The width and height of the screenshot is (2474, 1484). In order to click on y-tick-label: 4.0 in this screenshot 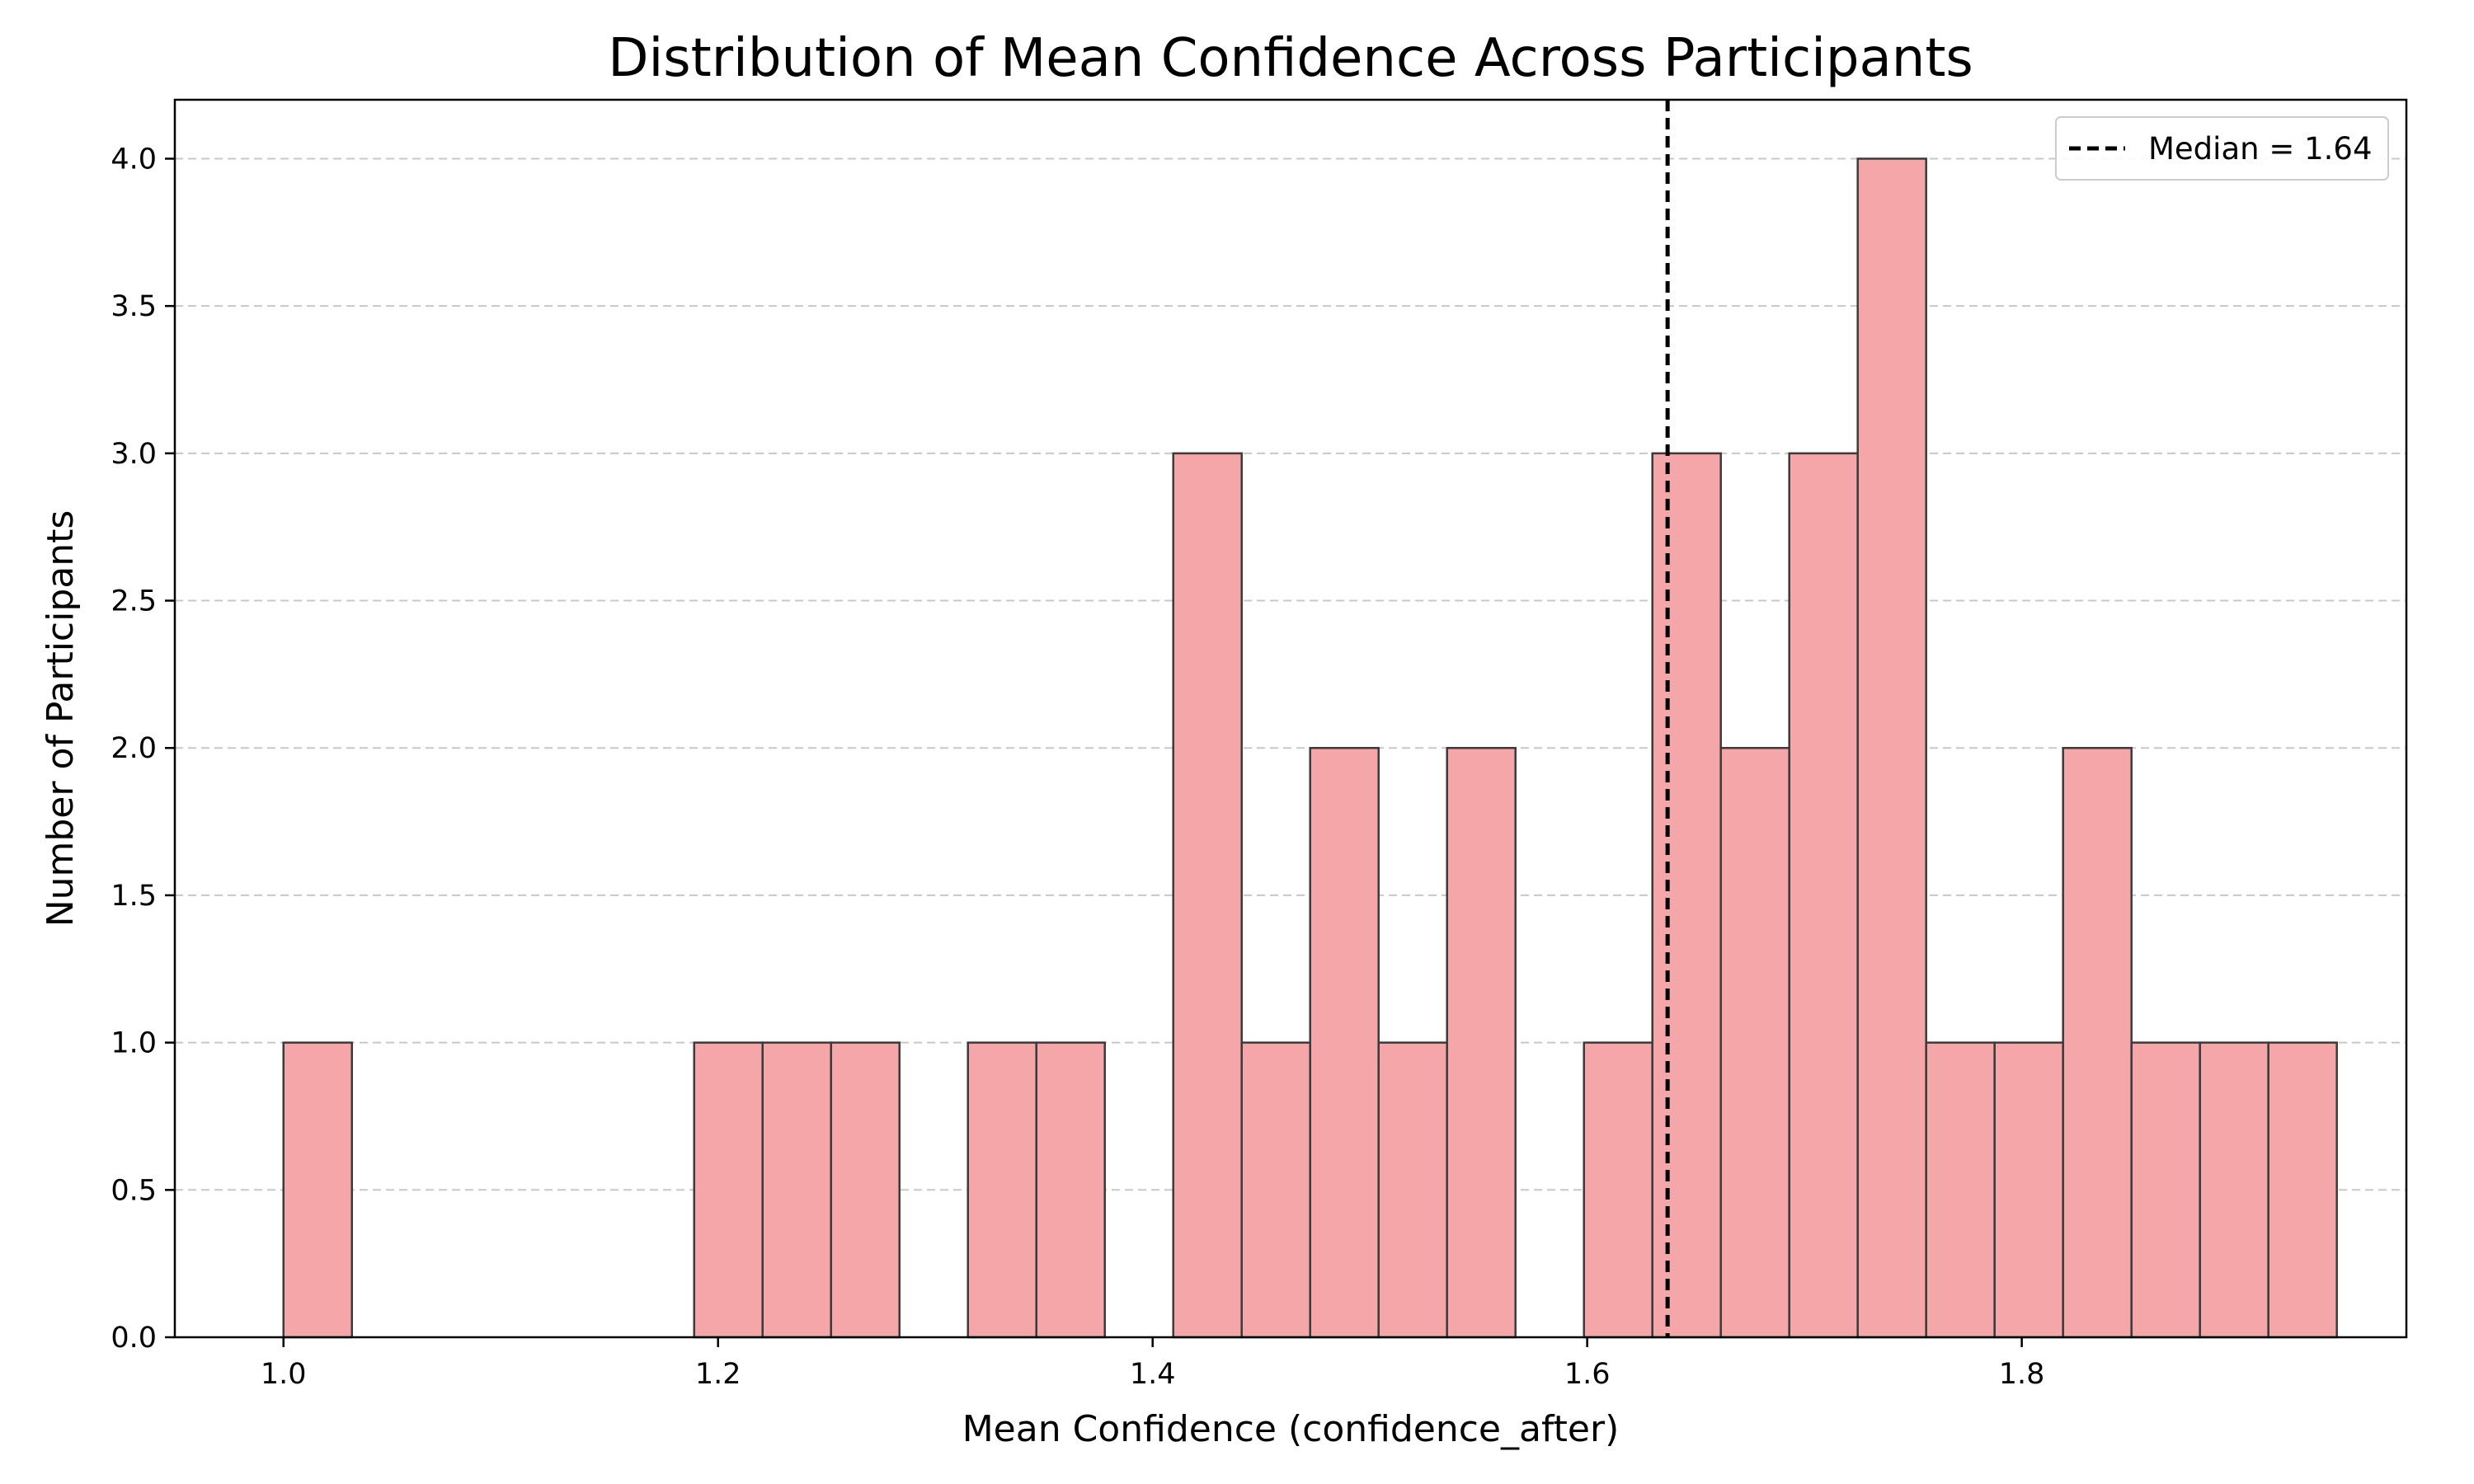, I will do `click(134, 159)`.